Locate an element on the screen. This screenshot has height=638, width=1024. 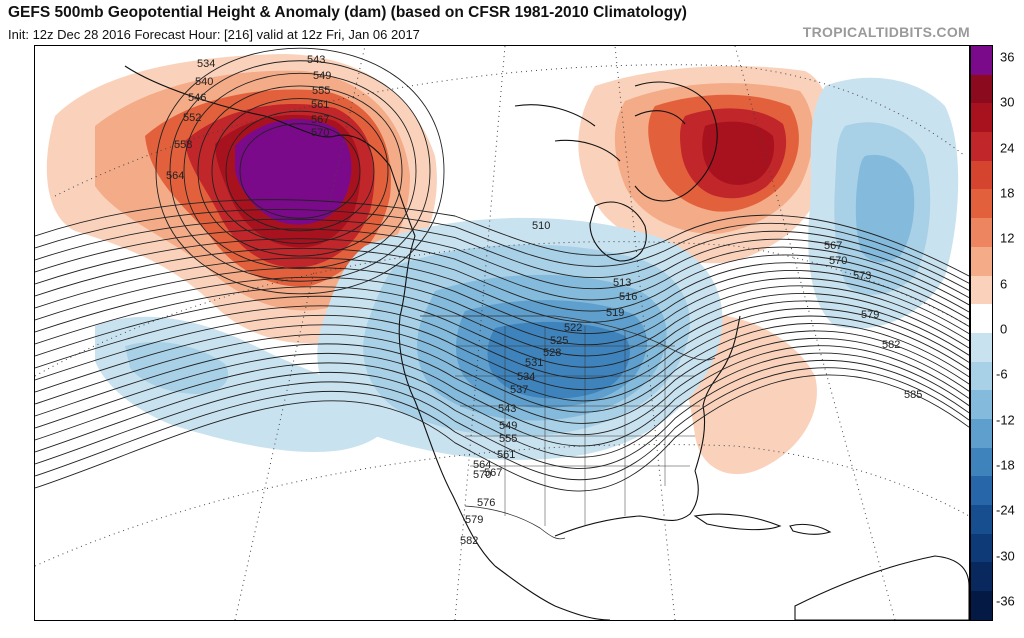
colorbar-tick-label: -24 is located at coordinates (1005, 510).